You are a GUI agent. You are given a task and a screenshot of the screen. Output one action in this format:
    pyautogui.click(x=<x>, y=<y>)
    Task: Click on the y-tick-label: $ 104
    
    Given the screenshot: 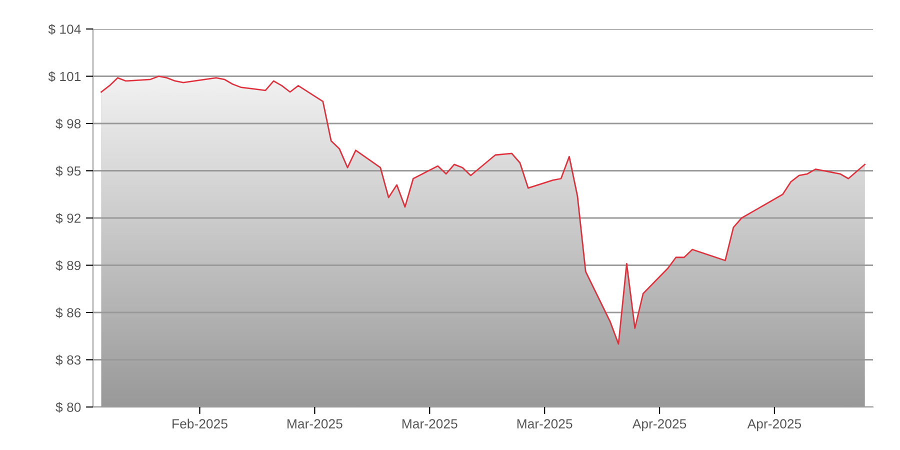 What is the action you would take?
    pyautogui.click(x=64, y=29)
    